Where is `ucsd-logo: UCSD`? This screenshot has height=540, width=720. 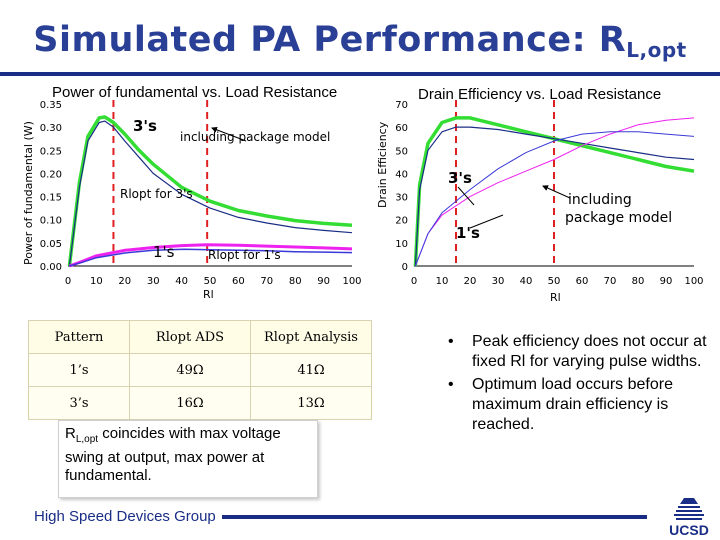 ucsd-logo: UCSD is located at coordinates (689, 518).